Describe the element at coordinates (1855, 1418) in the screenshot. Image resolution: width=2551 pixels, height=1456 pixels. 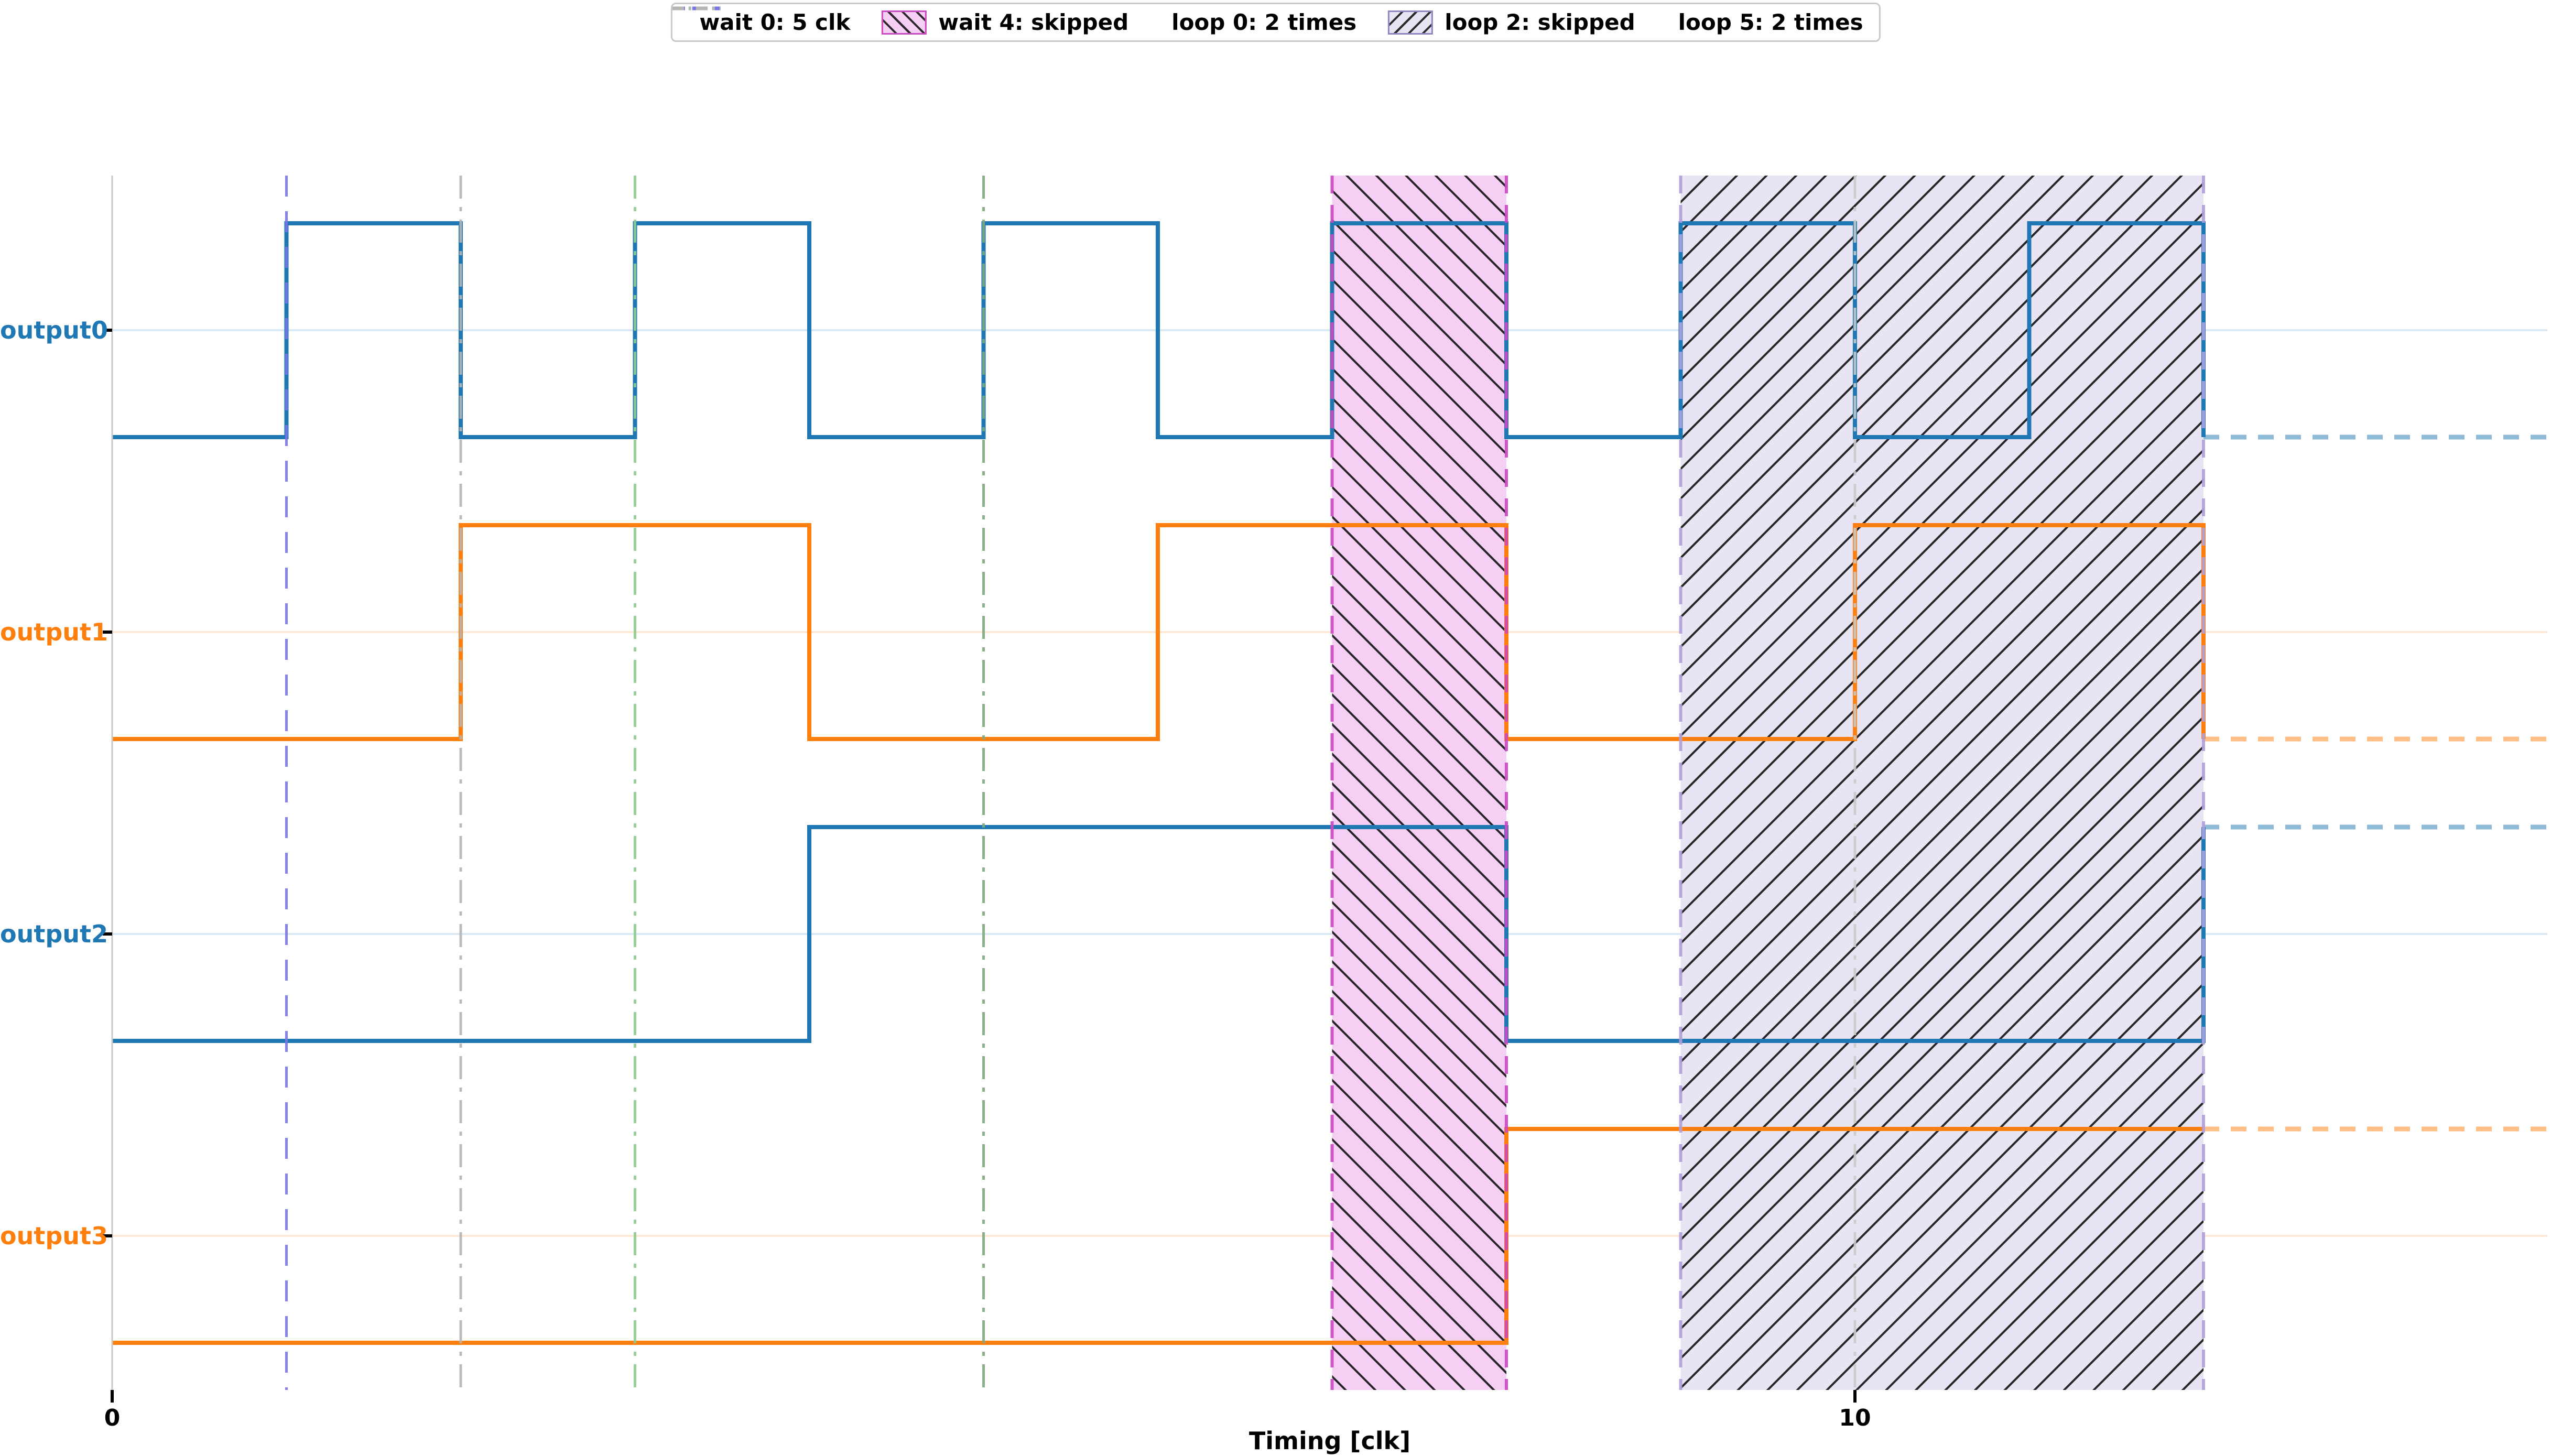
I see `x-tick-label-10: 10` at that location.